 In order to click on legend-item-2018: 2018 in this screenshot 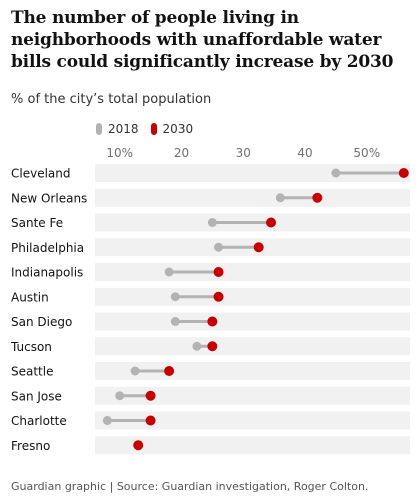, I will do `click(117, 129)`.